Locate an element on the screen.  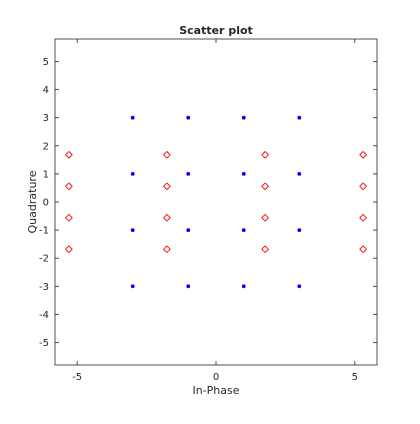
y-tick-label: 5 is located at coordinates (46, 62).